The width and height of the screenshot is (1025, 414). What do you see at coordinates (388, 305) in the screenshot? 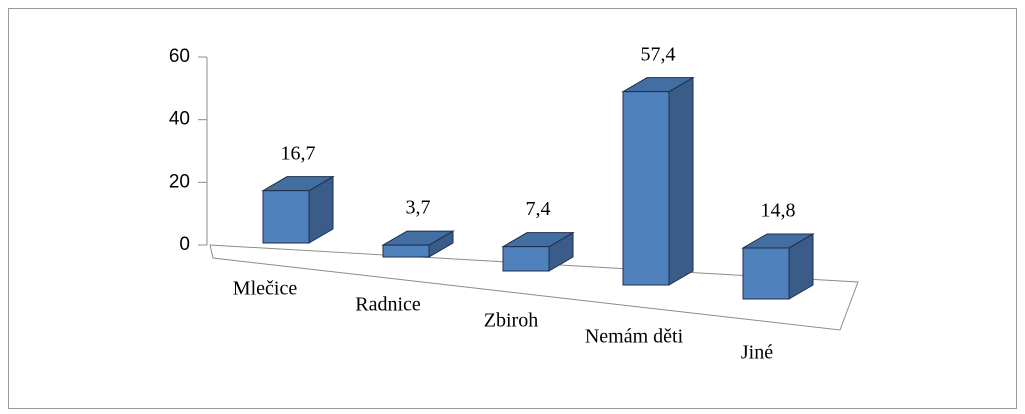
I see `x-tick-label: Radnice` at bounding box center [388, 305].